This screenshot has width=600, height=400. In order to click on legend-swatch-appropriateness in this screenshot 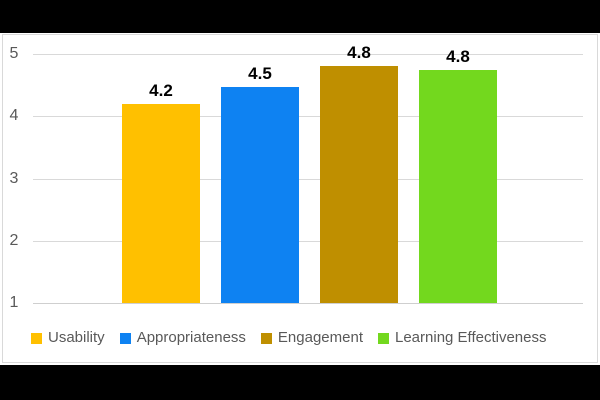, I will do `click(125, 338)`.